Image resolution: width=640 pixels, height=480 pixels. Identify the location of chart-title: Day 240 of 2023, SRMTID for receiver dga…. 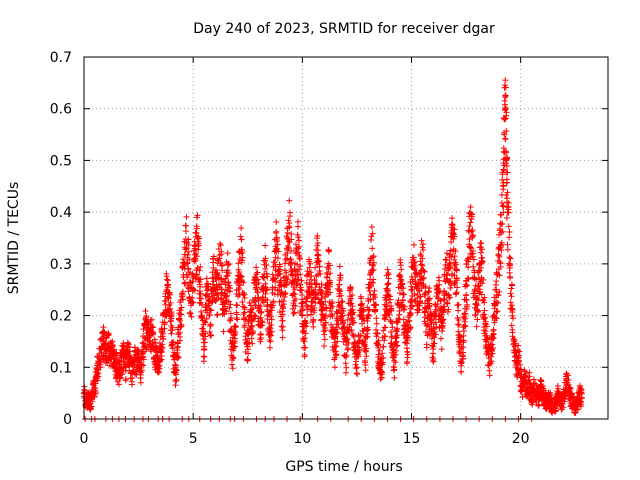
(344, 29).